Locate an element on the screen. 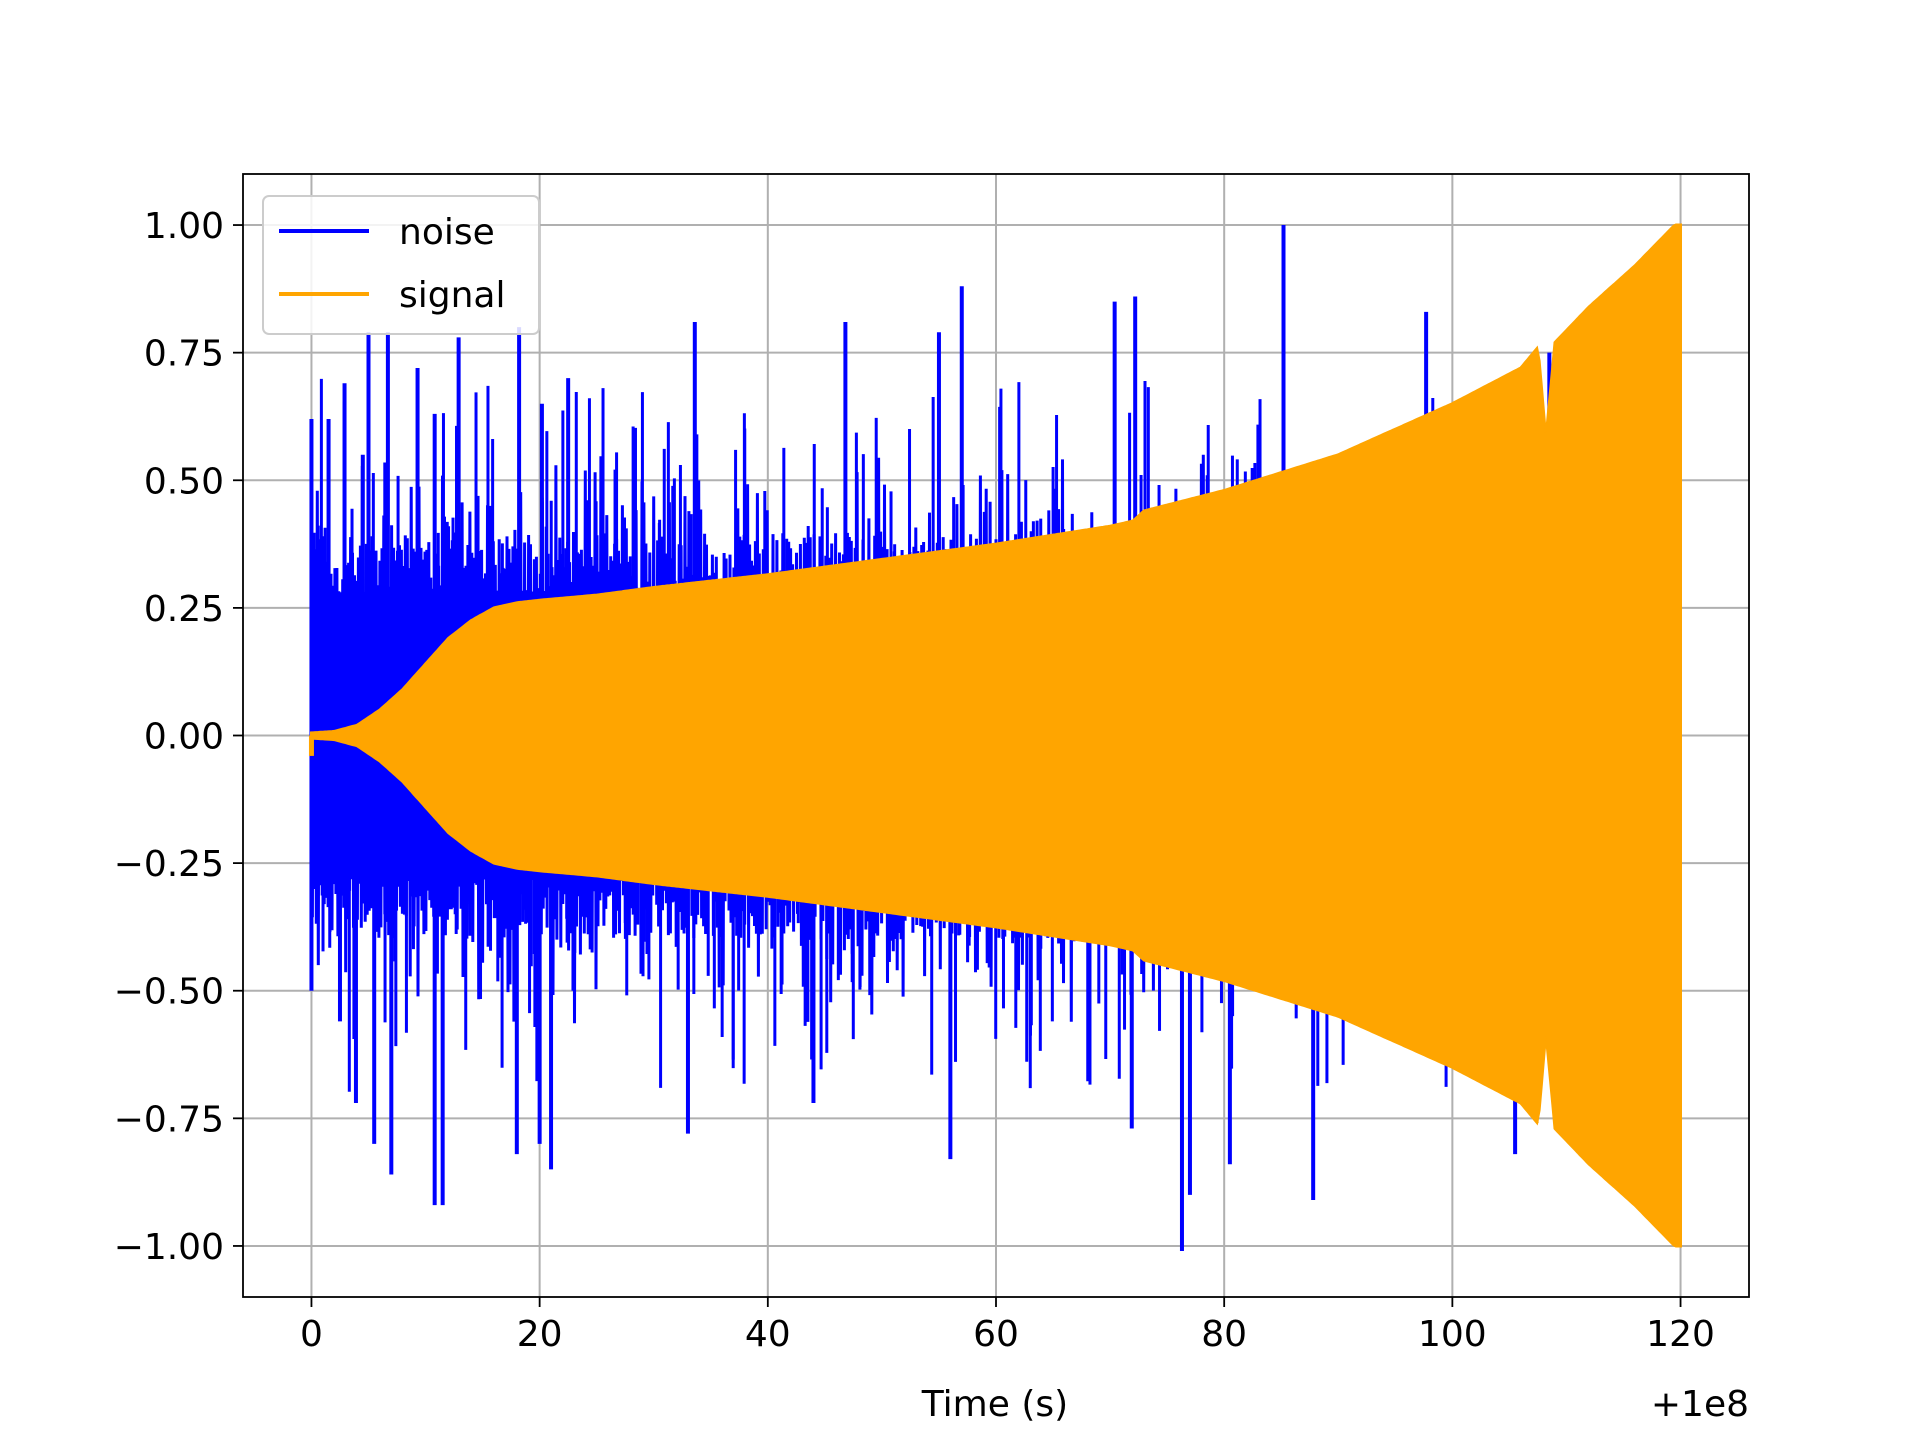 This screenshot has width=1920, height=1445. x-tick-label: 120 is located at coordinates (1680, 1334).